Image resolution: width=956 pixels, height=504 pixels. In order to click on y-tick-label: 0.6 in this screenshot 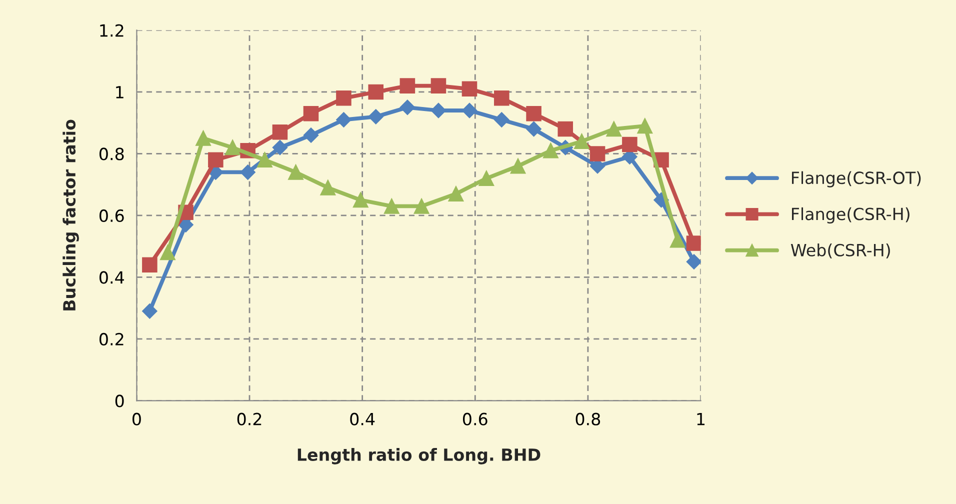, I will do `click(111, 215)`.